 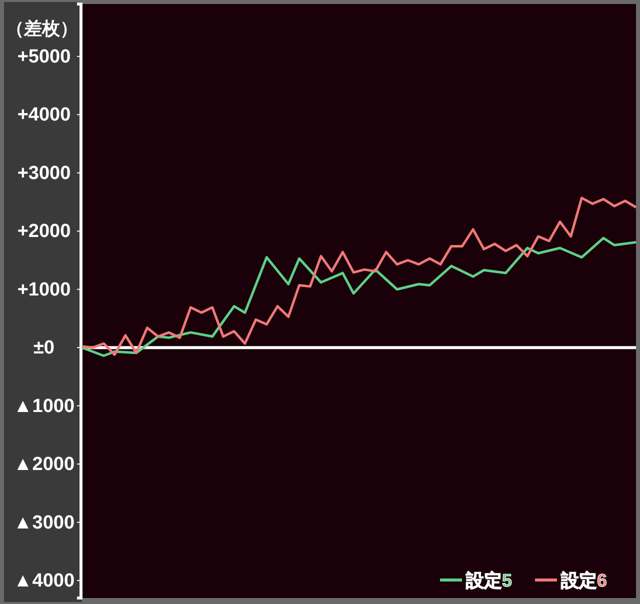 What do you see at coordinates (44, 348) in the screenshot?
I see `y-tick-label: ±0` at bounding box center [44, 348].